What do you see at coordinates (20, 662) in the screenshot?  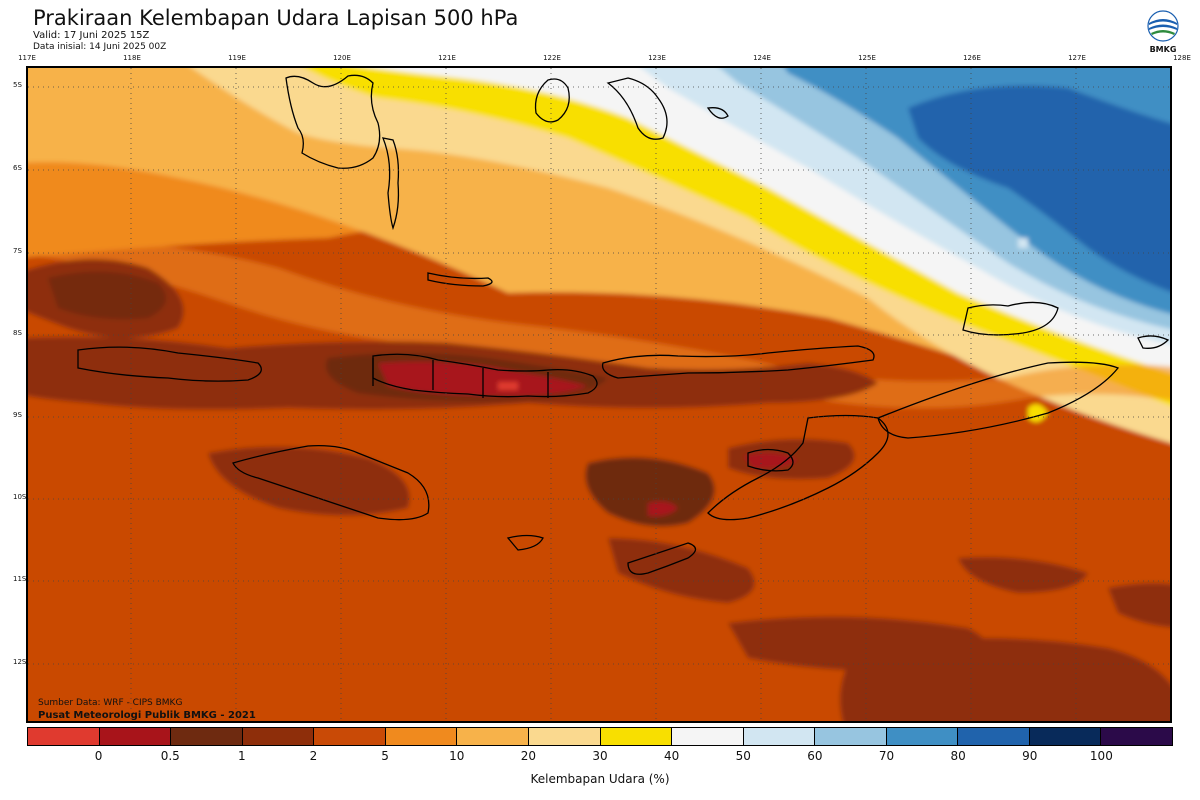 I see `y-tick-label: 12S` at bounding box center [20, 662].